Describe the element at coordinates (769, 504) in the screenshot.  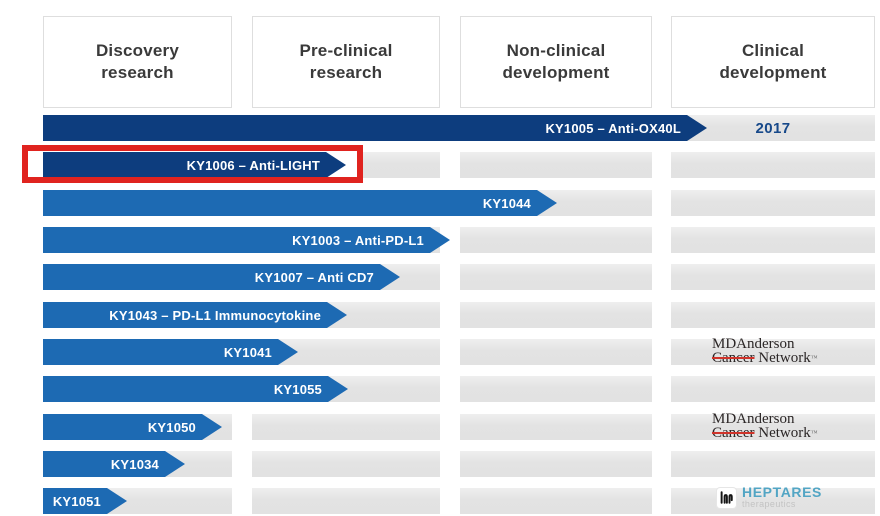
I see `heptares-subtitle: therapeutics` at that location.